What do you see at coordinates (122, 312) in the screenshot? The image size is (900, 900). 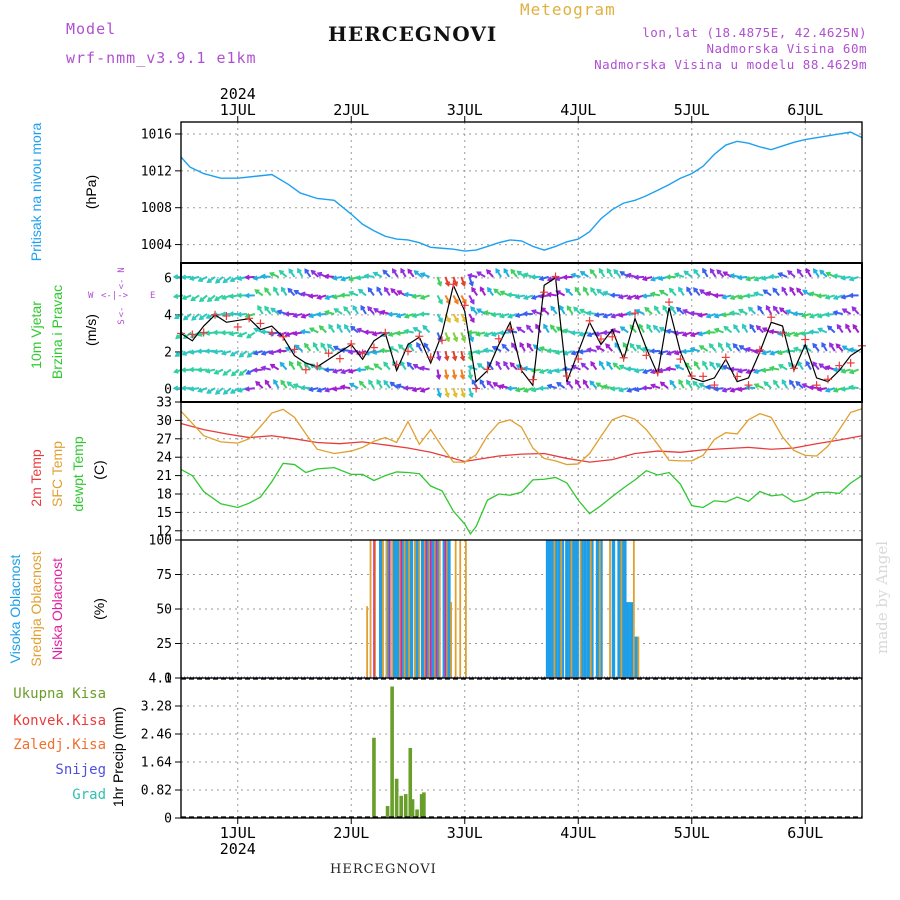 I see `dir-legend-vert-bot: <-` at bounding box center [122, 312].